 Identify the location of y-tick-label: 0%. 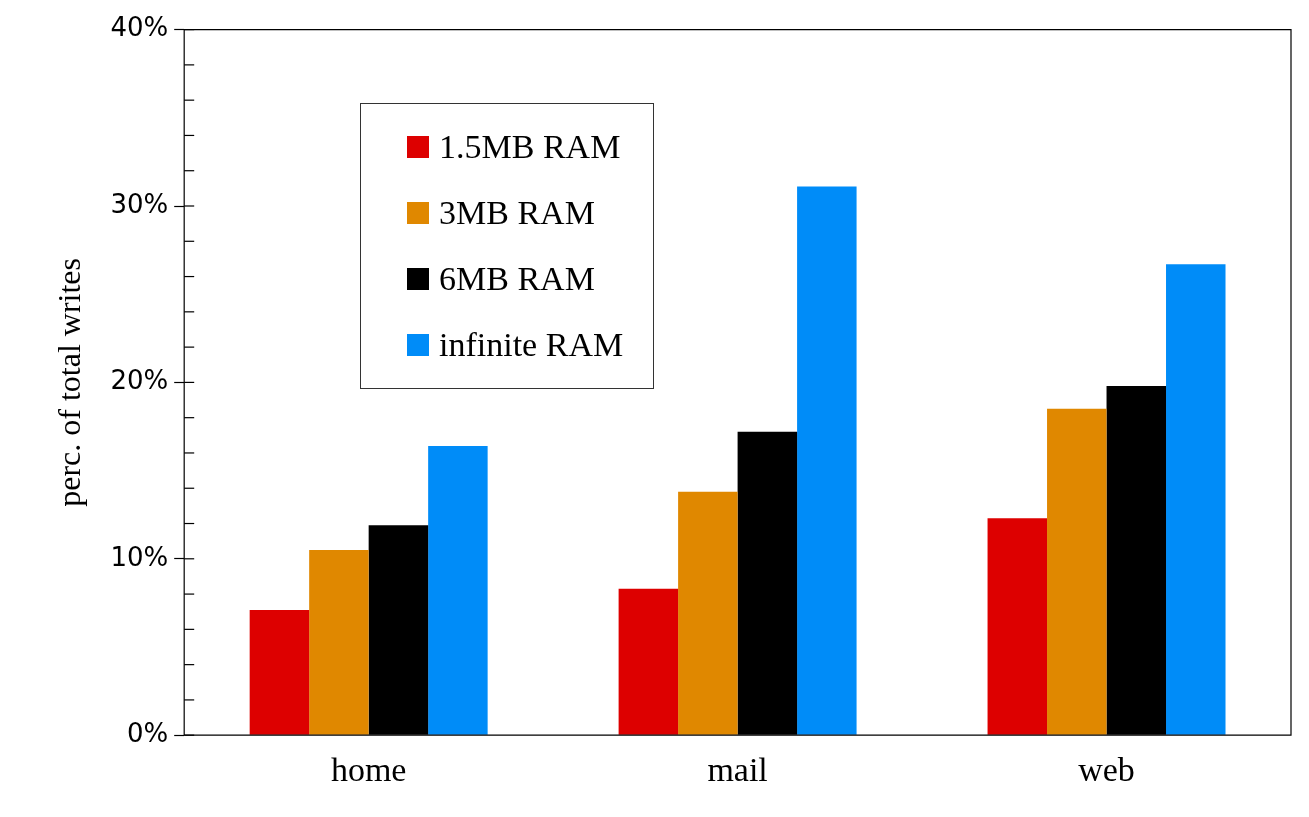
(147, 732).